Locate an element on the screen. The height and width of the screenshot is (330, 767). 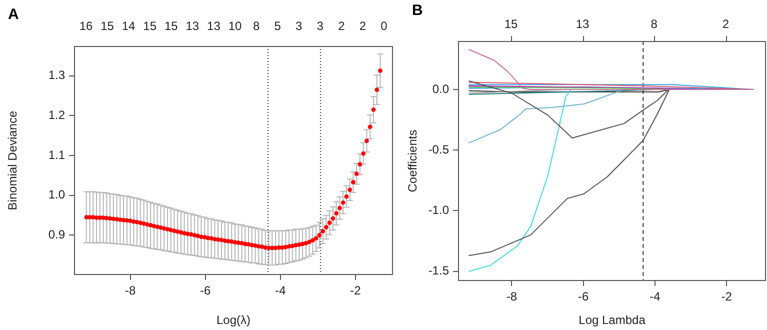
text: 16 is located at coordinates (86, 26).